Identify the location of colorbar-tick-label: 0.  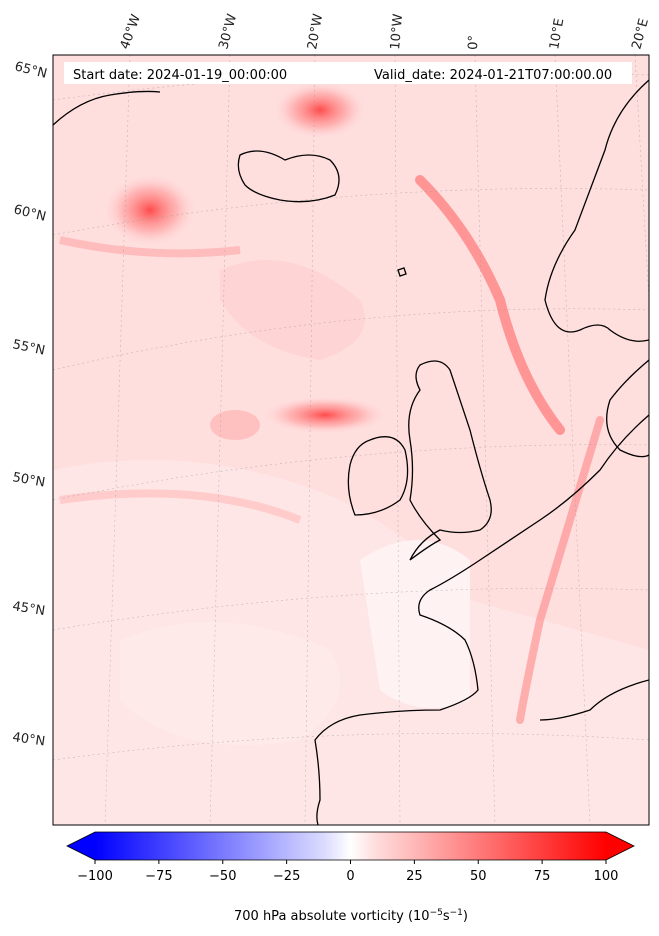
(350, 876).